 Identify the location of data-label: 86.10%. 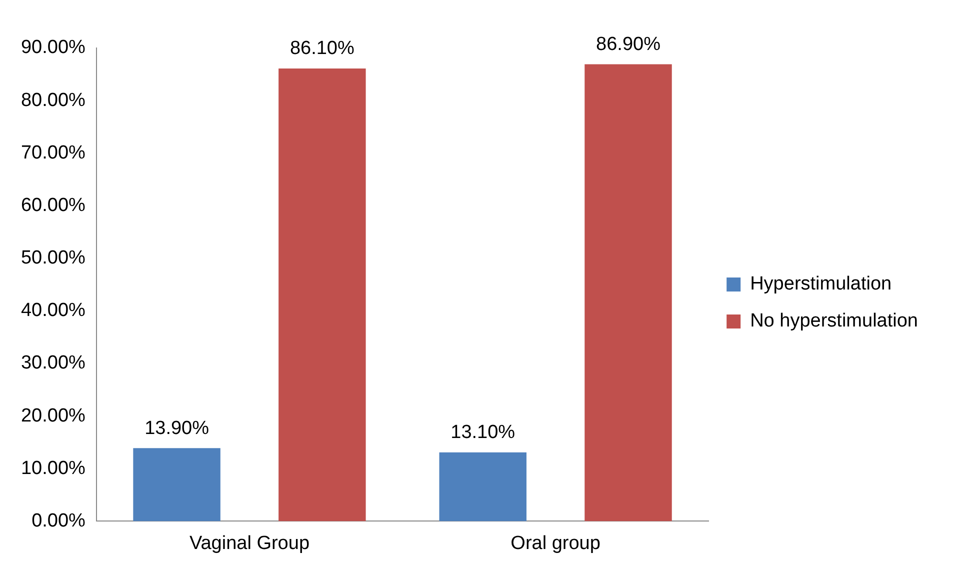
(322, 49).